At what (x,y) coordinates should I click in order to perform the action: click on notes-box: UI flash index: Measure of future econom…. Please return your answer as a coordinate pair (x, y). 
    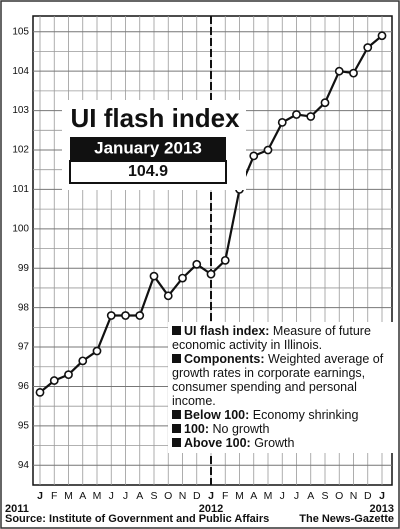
    Looking at the image, I should click on (282, 387).